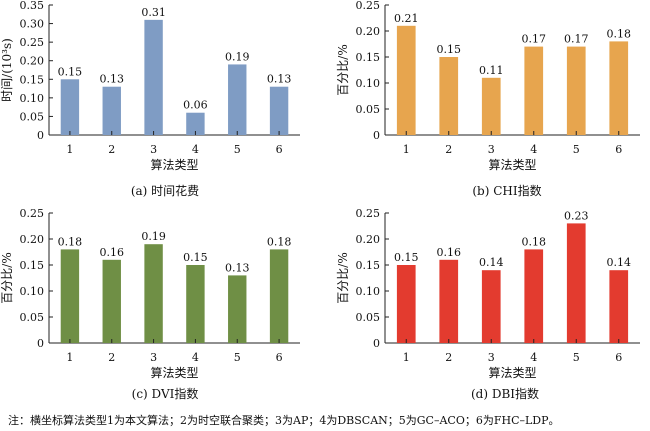  I want to click on data-label: 0.11, so click(491, 70).